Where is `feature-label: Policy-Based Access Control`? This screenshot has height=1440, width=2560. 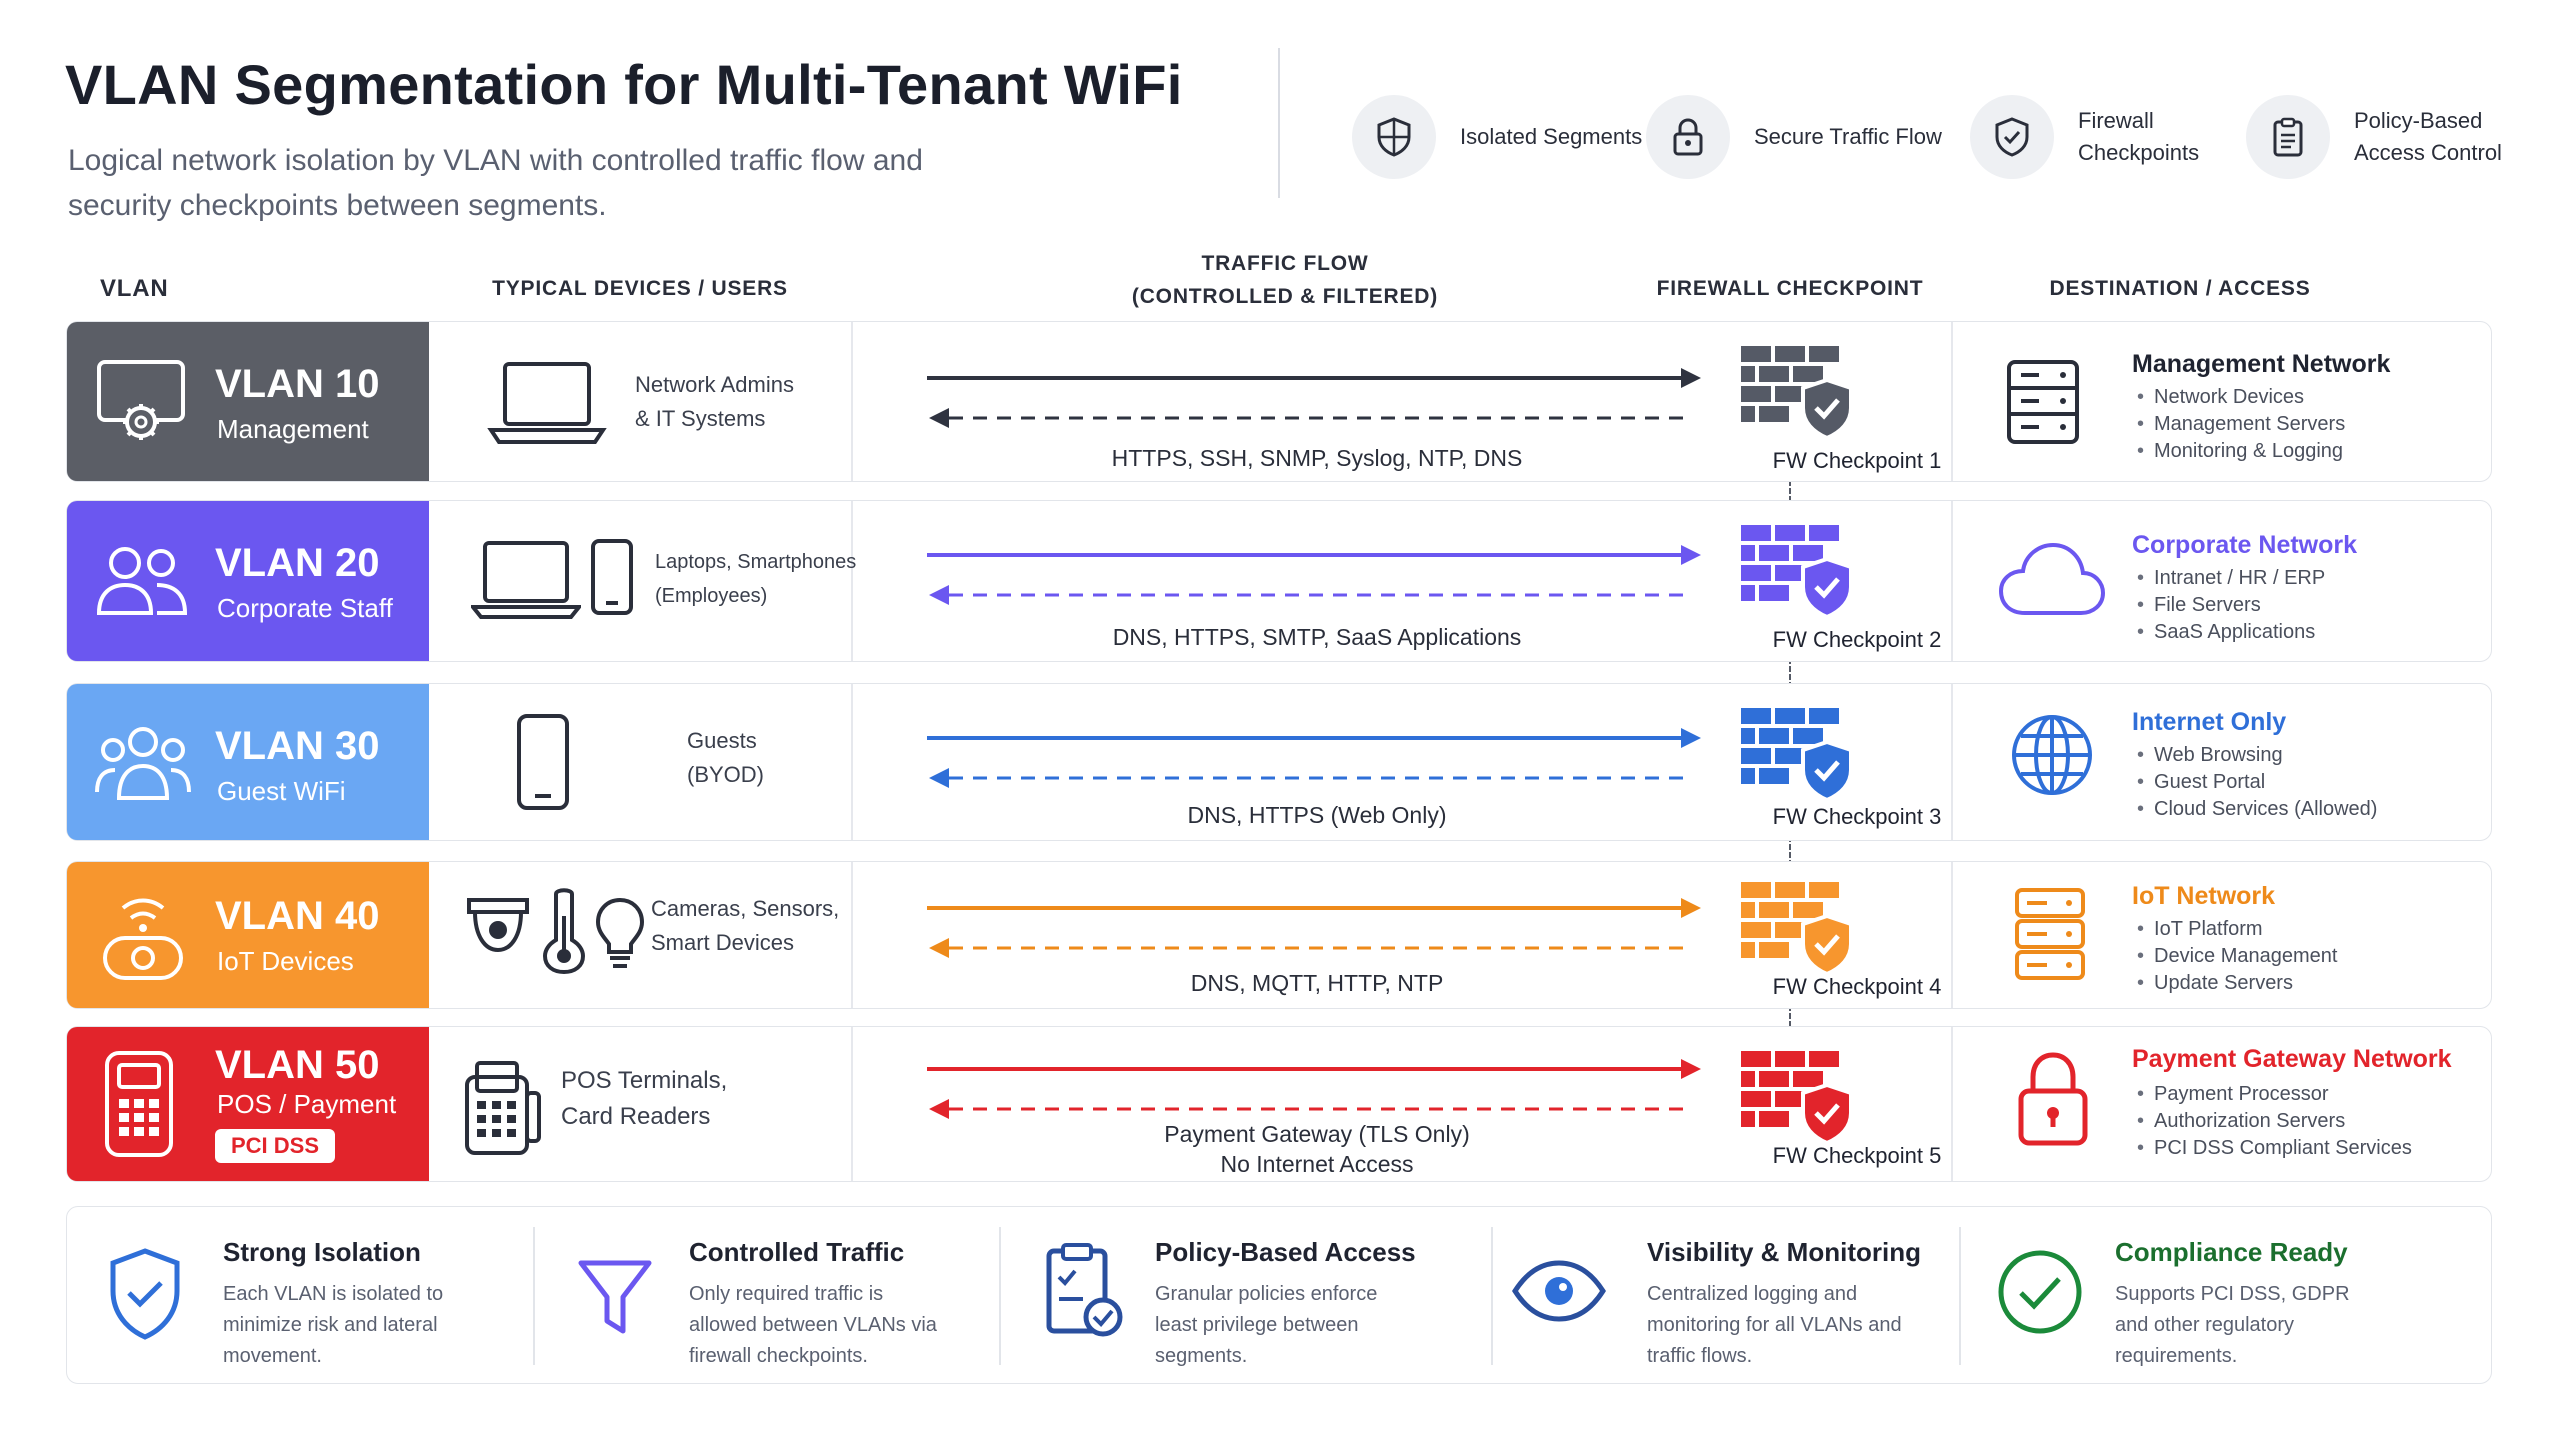 feature-label: Policy-Based Access Control is located at coordinates (2428, 136).